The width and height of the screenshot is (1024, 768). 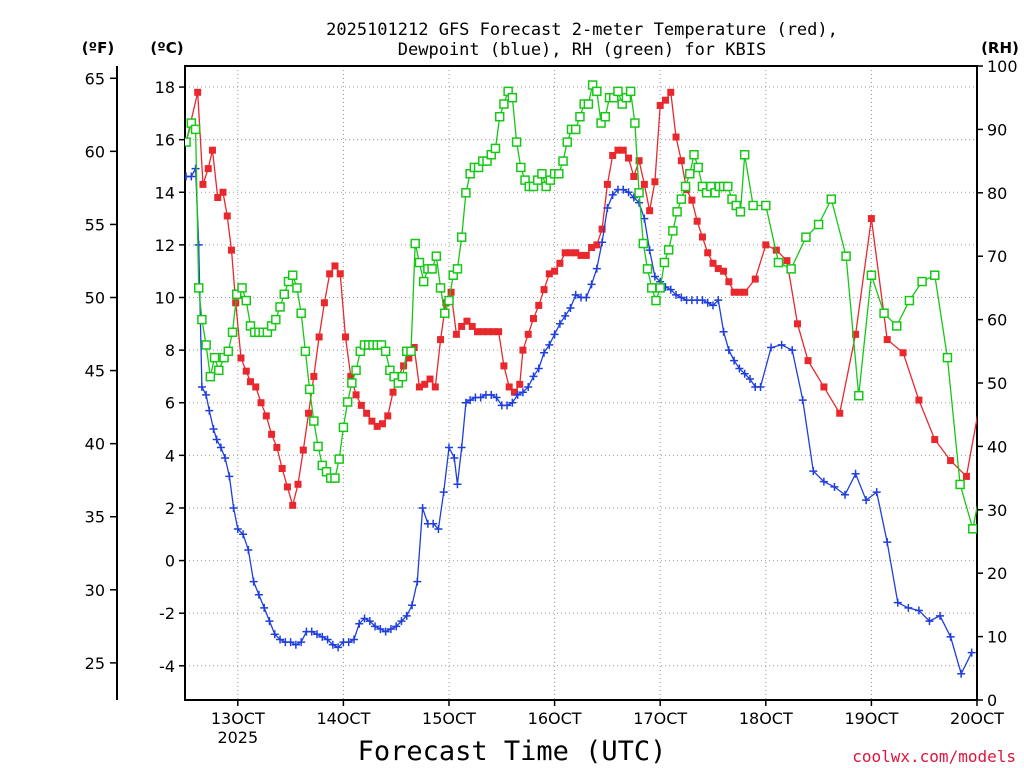 What do you see at coordinates (95, 224) in the screenshot?
I see `fahrenheit-tick-label: 55` at bounding box center [95, 224].